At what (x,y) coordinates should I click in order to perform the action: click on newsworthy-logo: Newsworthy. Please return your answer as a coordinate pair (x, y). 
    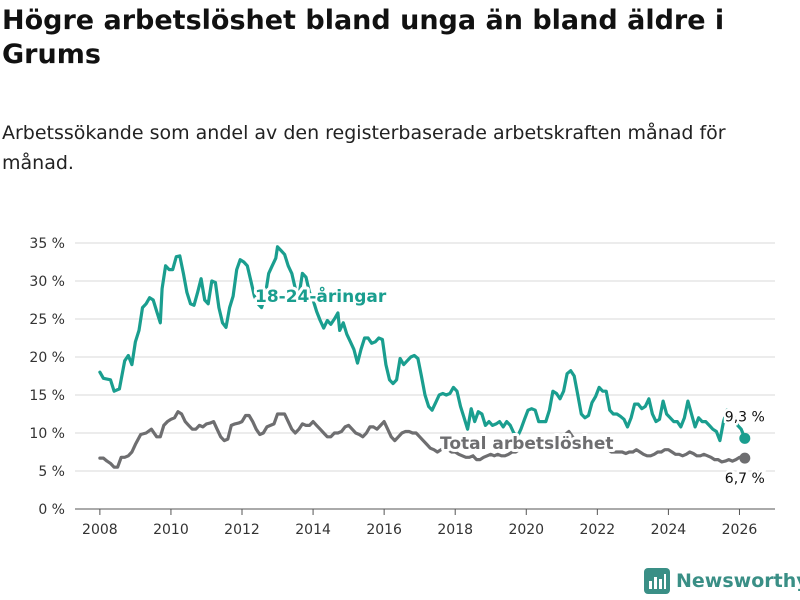
    Looking at the image, I should click on (722, 581).